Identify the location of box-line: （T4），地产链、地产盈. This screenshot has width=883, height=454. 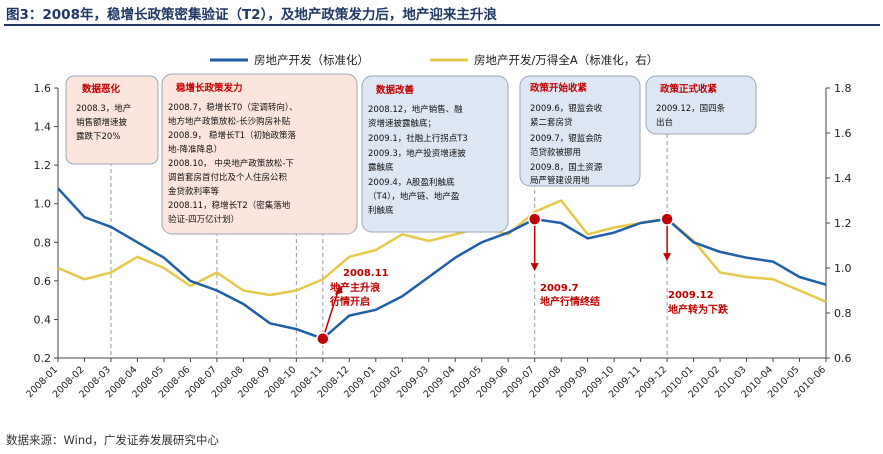
(414, 196).